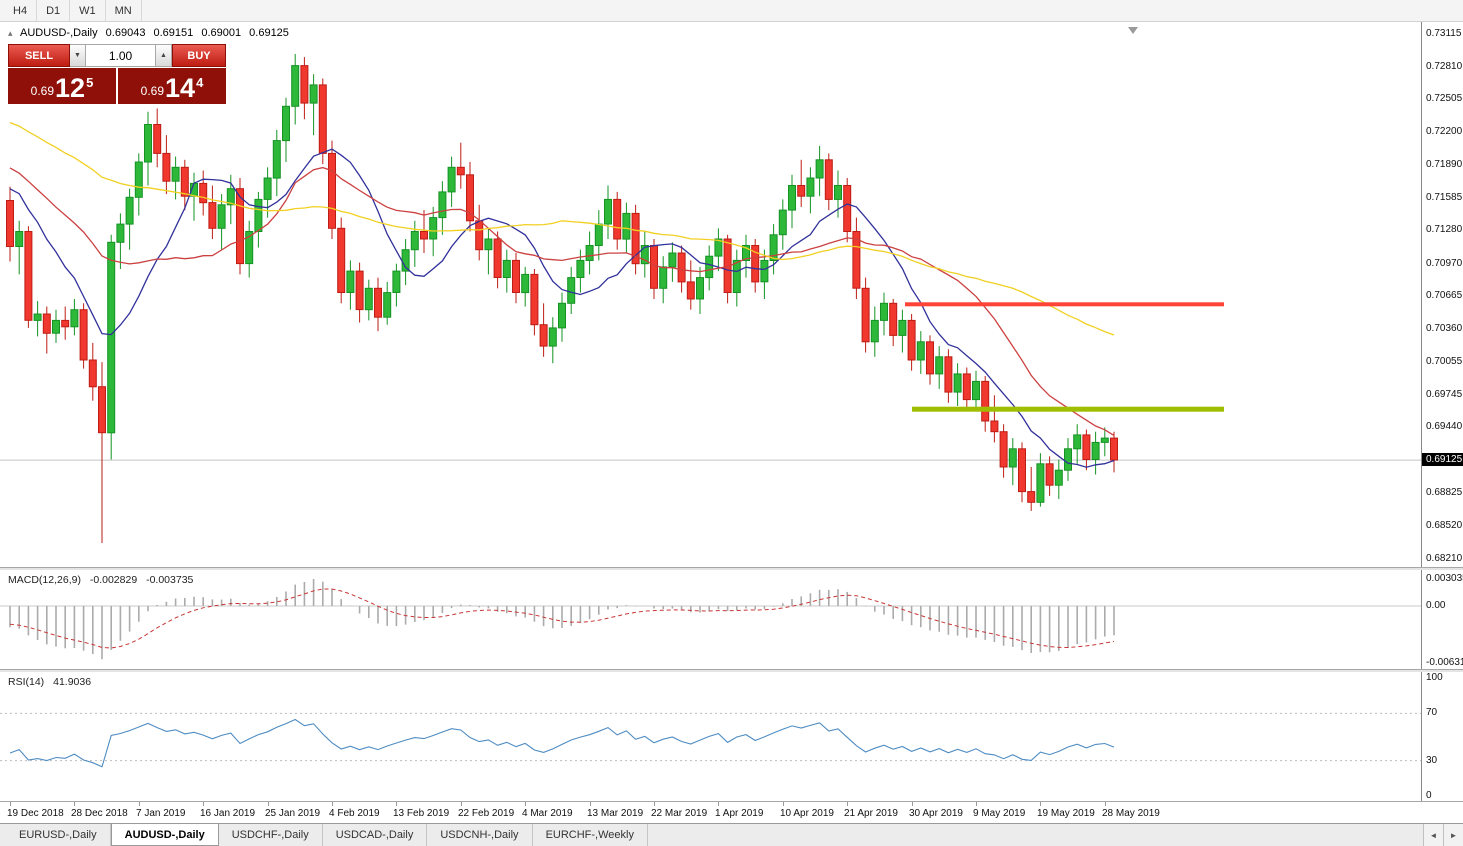 This screenshot has width=1463, height=846. What do you see at coordinates (590, 835) in the screenshot?
I see `chart-tab-eurchf: EURCHF-,Weekly` at bounding box center [590, 835].